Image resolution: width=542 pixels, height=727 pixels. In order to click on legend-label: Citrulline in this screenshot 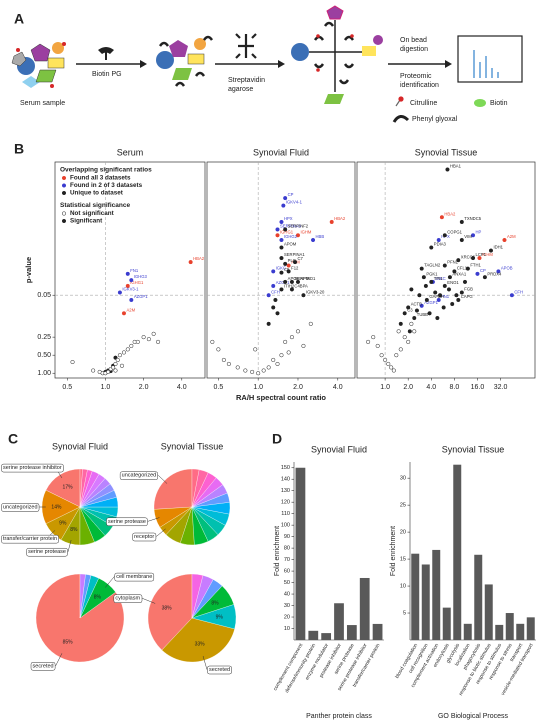, I will do `click(423, 103)`.